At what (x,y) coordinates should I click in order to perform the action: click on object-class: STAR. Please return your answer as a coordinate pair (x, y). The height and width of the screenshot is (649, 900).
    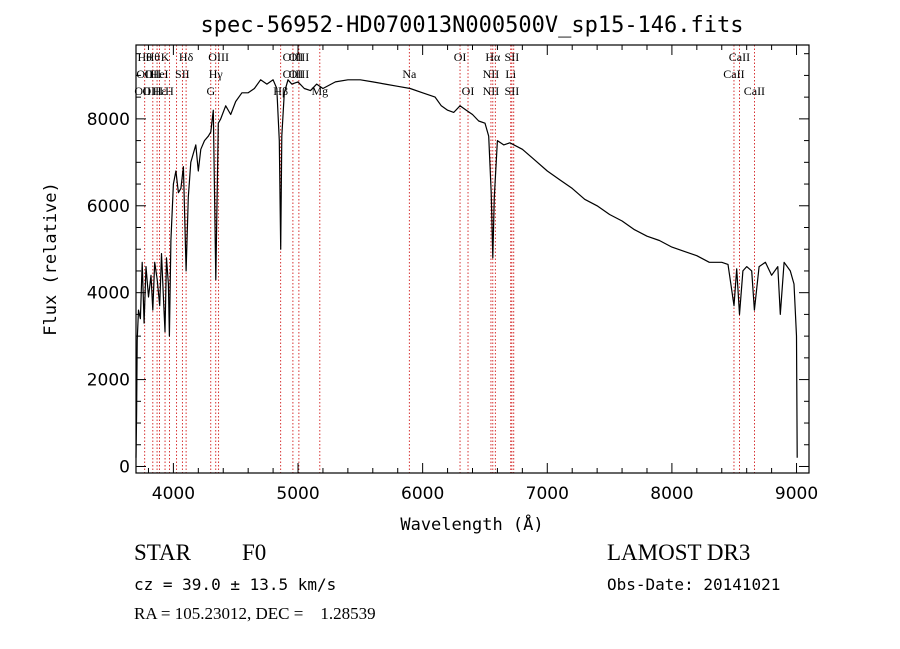
    Looking at the image, I should click on (162, 552).